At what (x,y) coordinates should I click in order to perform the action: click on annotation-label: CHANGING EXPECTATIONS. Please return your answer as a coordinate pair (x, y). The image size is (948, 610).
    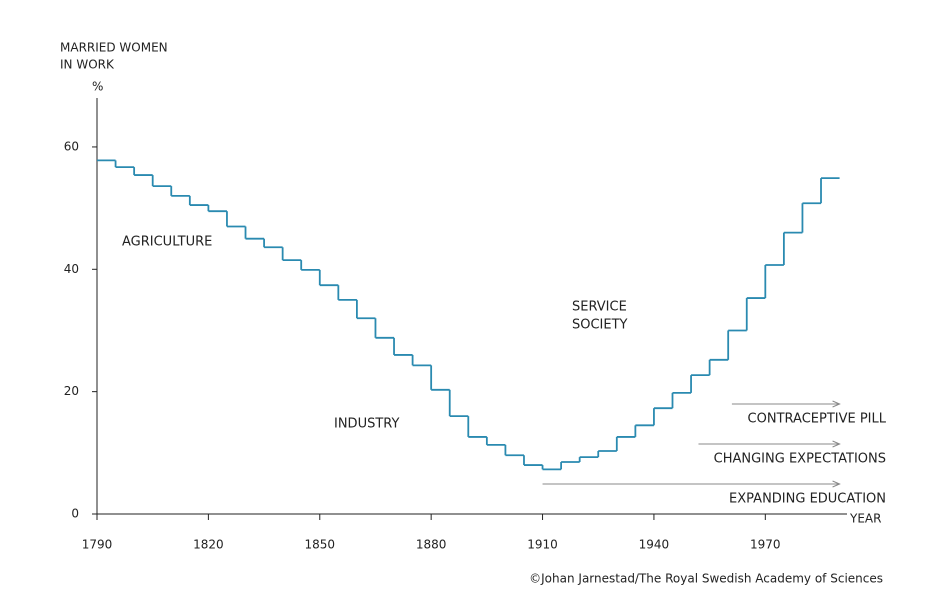
    Looking at the image, I should click on (800, 459).